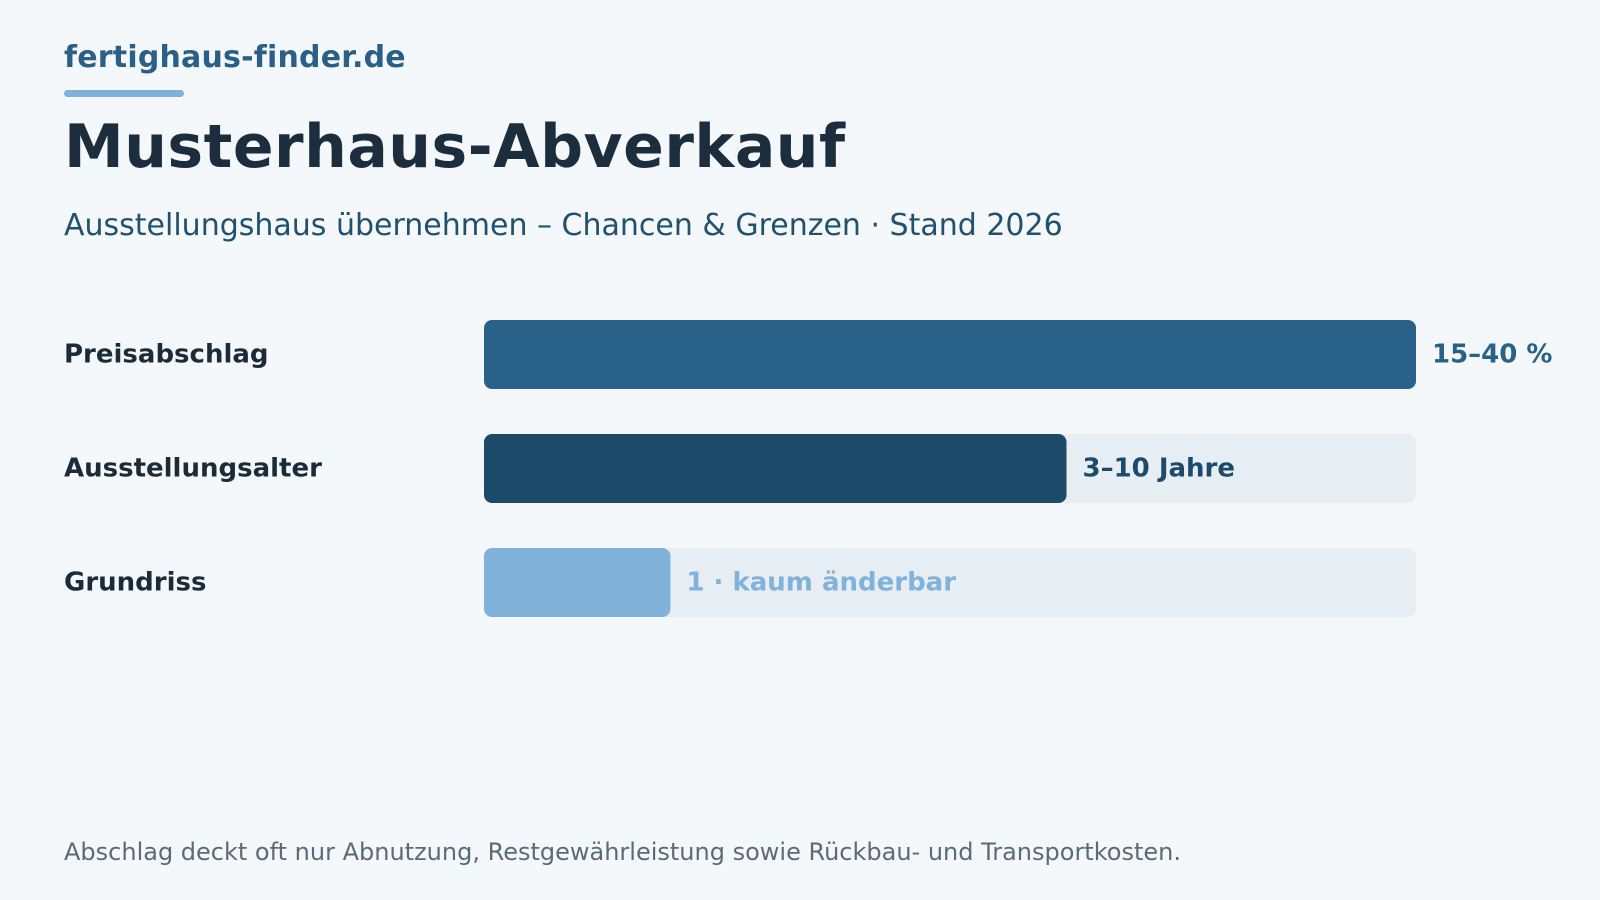 This screenshot has width=1600, height=900. What do you see at coordinates (193, 469) in the screenshot?
I see `category-label: Ausstellungsalter` at bounding box center [193, 469].